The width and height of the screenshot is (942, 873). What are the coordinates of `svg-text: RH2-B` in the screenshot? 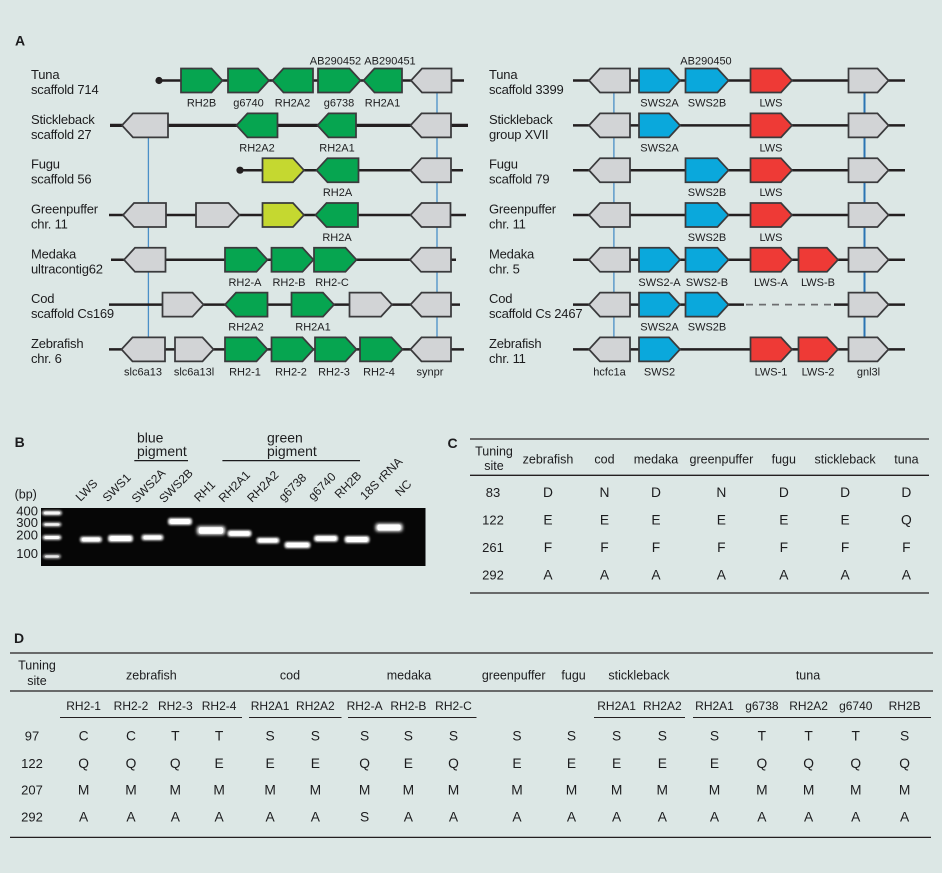 It's located at (408, 706).